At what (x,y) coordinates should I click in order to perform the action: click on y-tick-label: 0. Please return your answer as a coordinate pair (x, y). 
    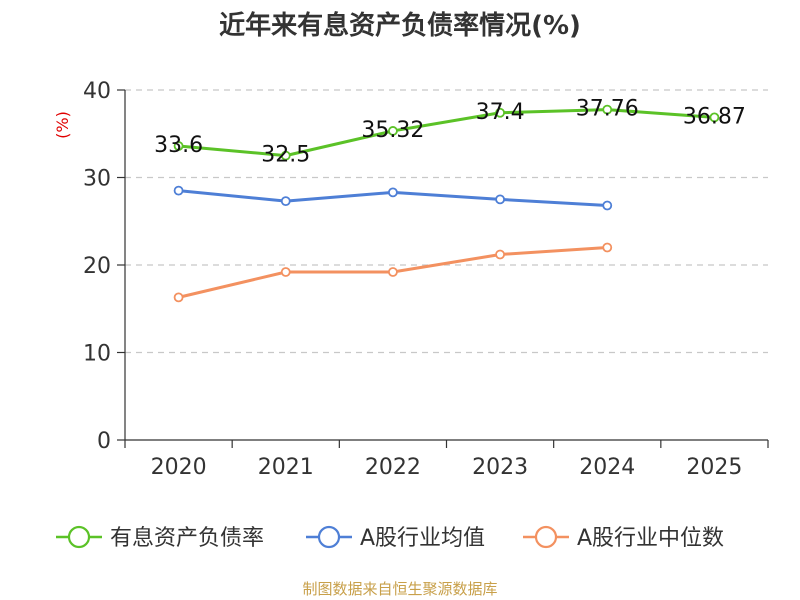
    Looking at the image, I should click on (104, 441).